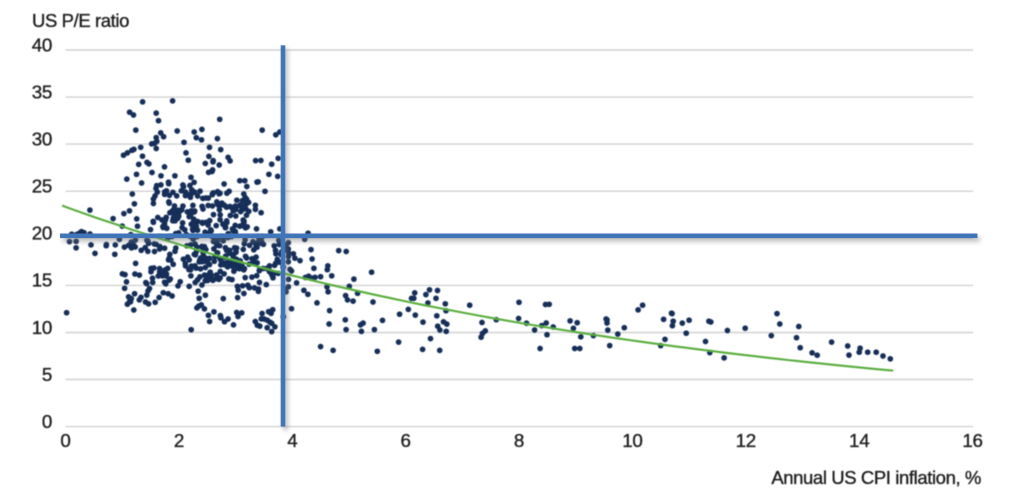 The width and height of the screenshot is (1014, 500). What do you see at coordinates (972, 440) in the screenshot?
I see `svg-text: 16` at bounding box center [972, 440].